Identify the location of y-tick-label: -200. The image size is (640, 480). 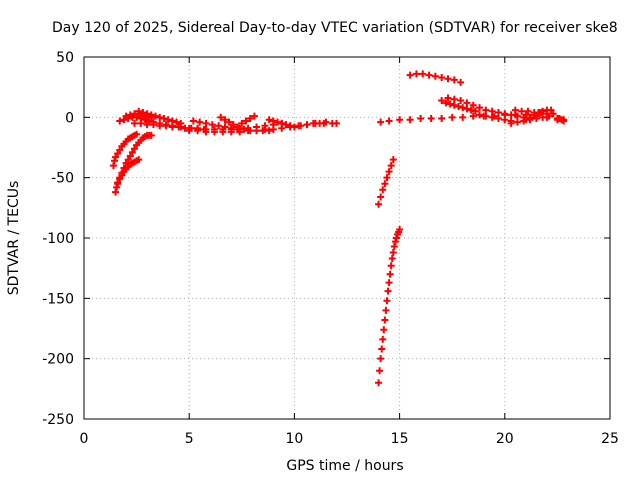
(58, 360).